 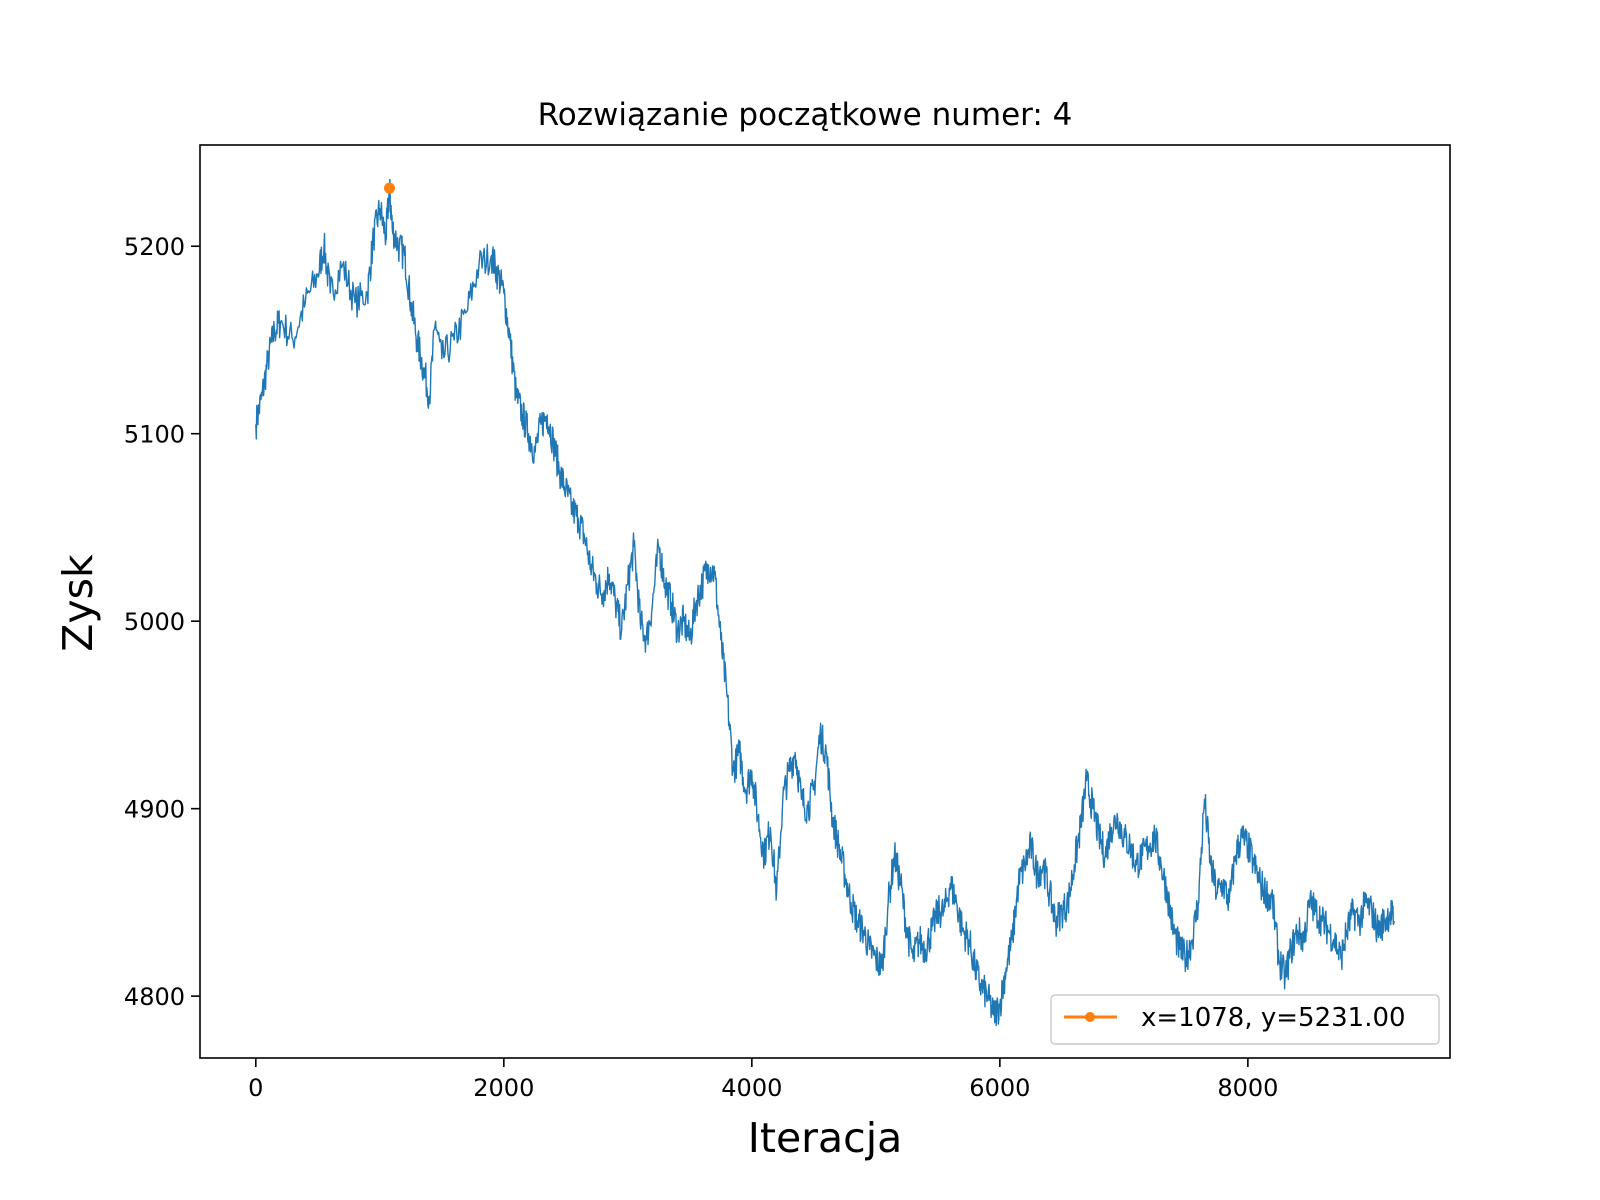 I want to click on y-axis: 4800 4900 5000 5100 5200, so click(x=162, y=622).